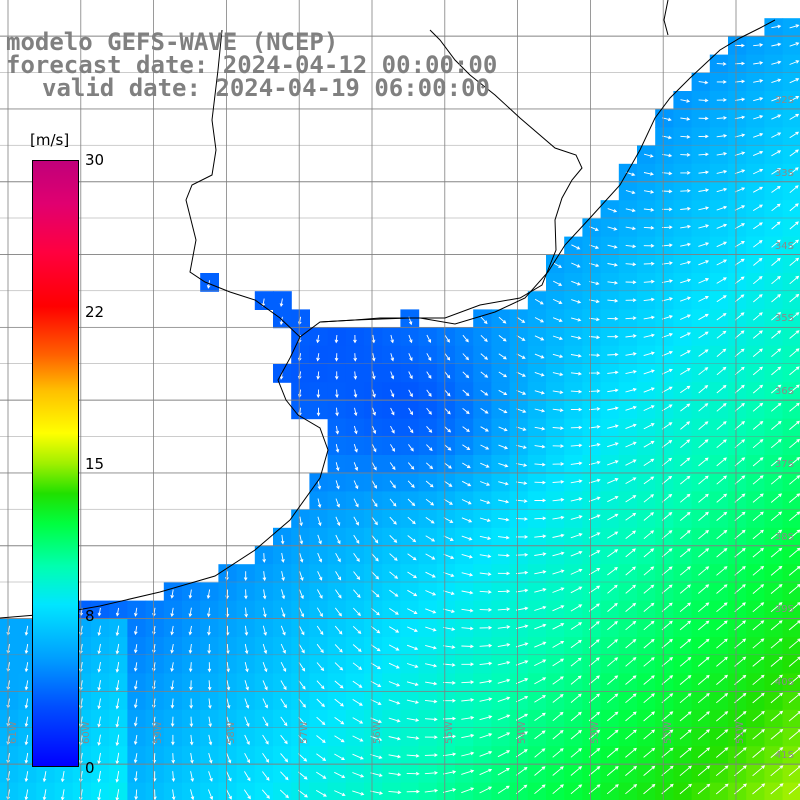  Describe the element at coordinates (90, 768) in the screenshot. I see `legend-tick-0: 0` at that location.